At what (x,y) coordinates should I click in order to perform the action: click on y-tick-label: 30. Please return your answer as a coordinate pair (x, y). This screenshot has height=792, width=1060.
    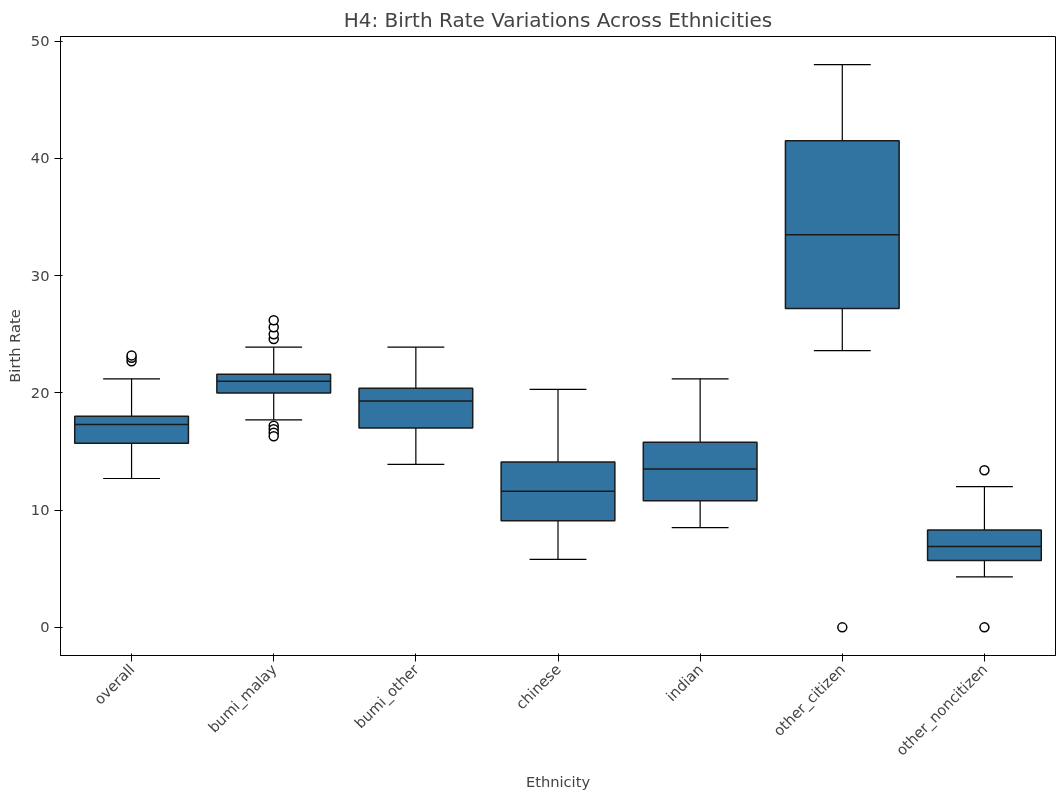
    Looking at the image, I should click on (40, 275).